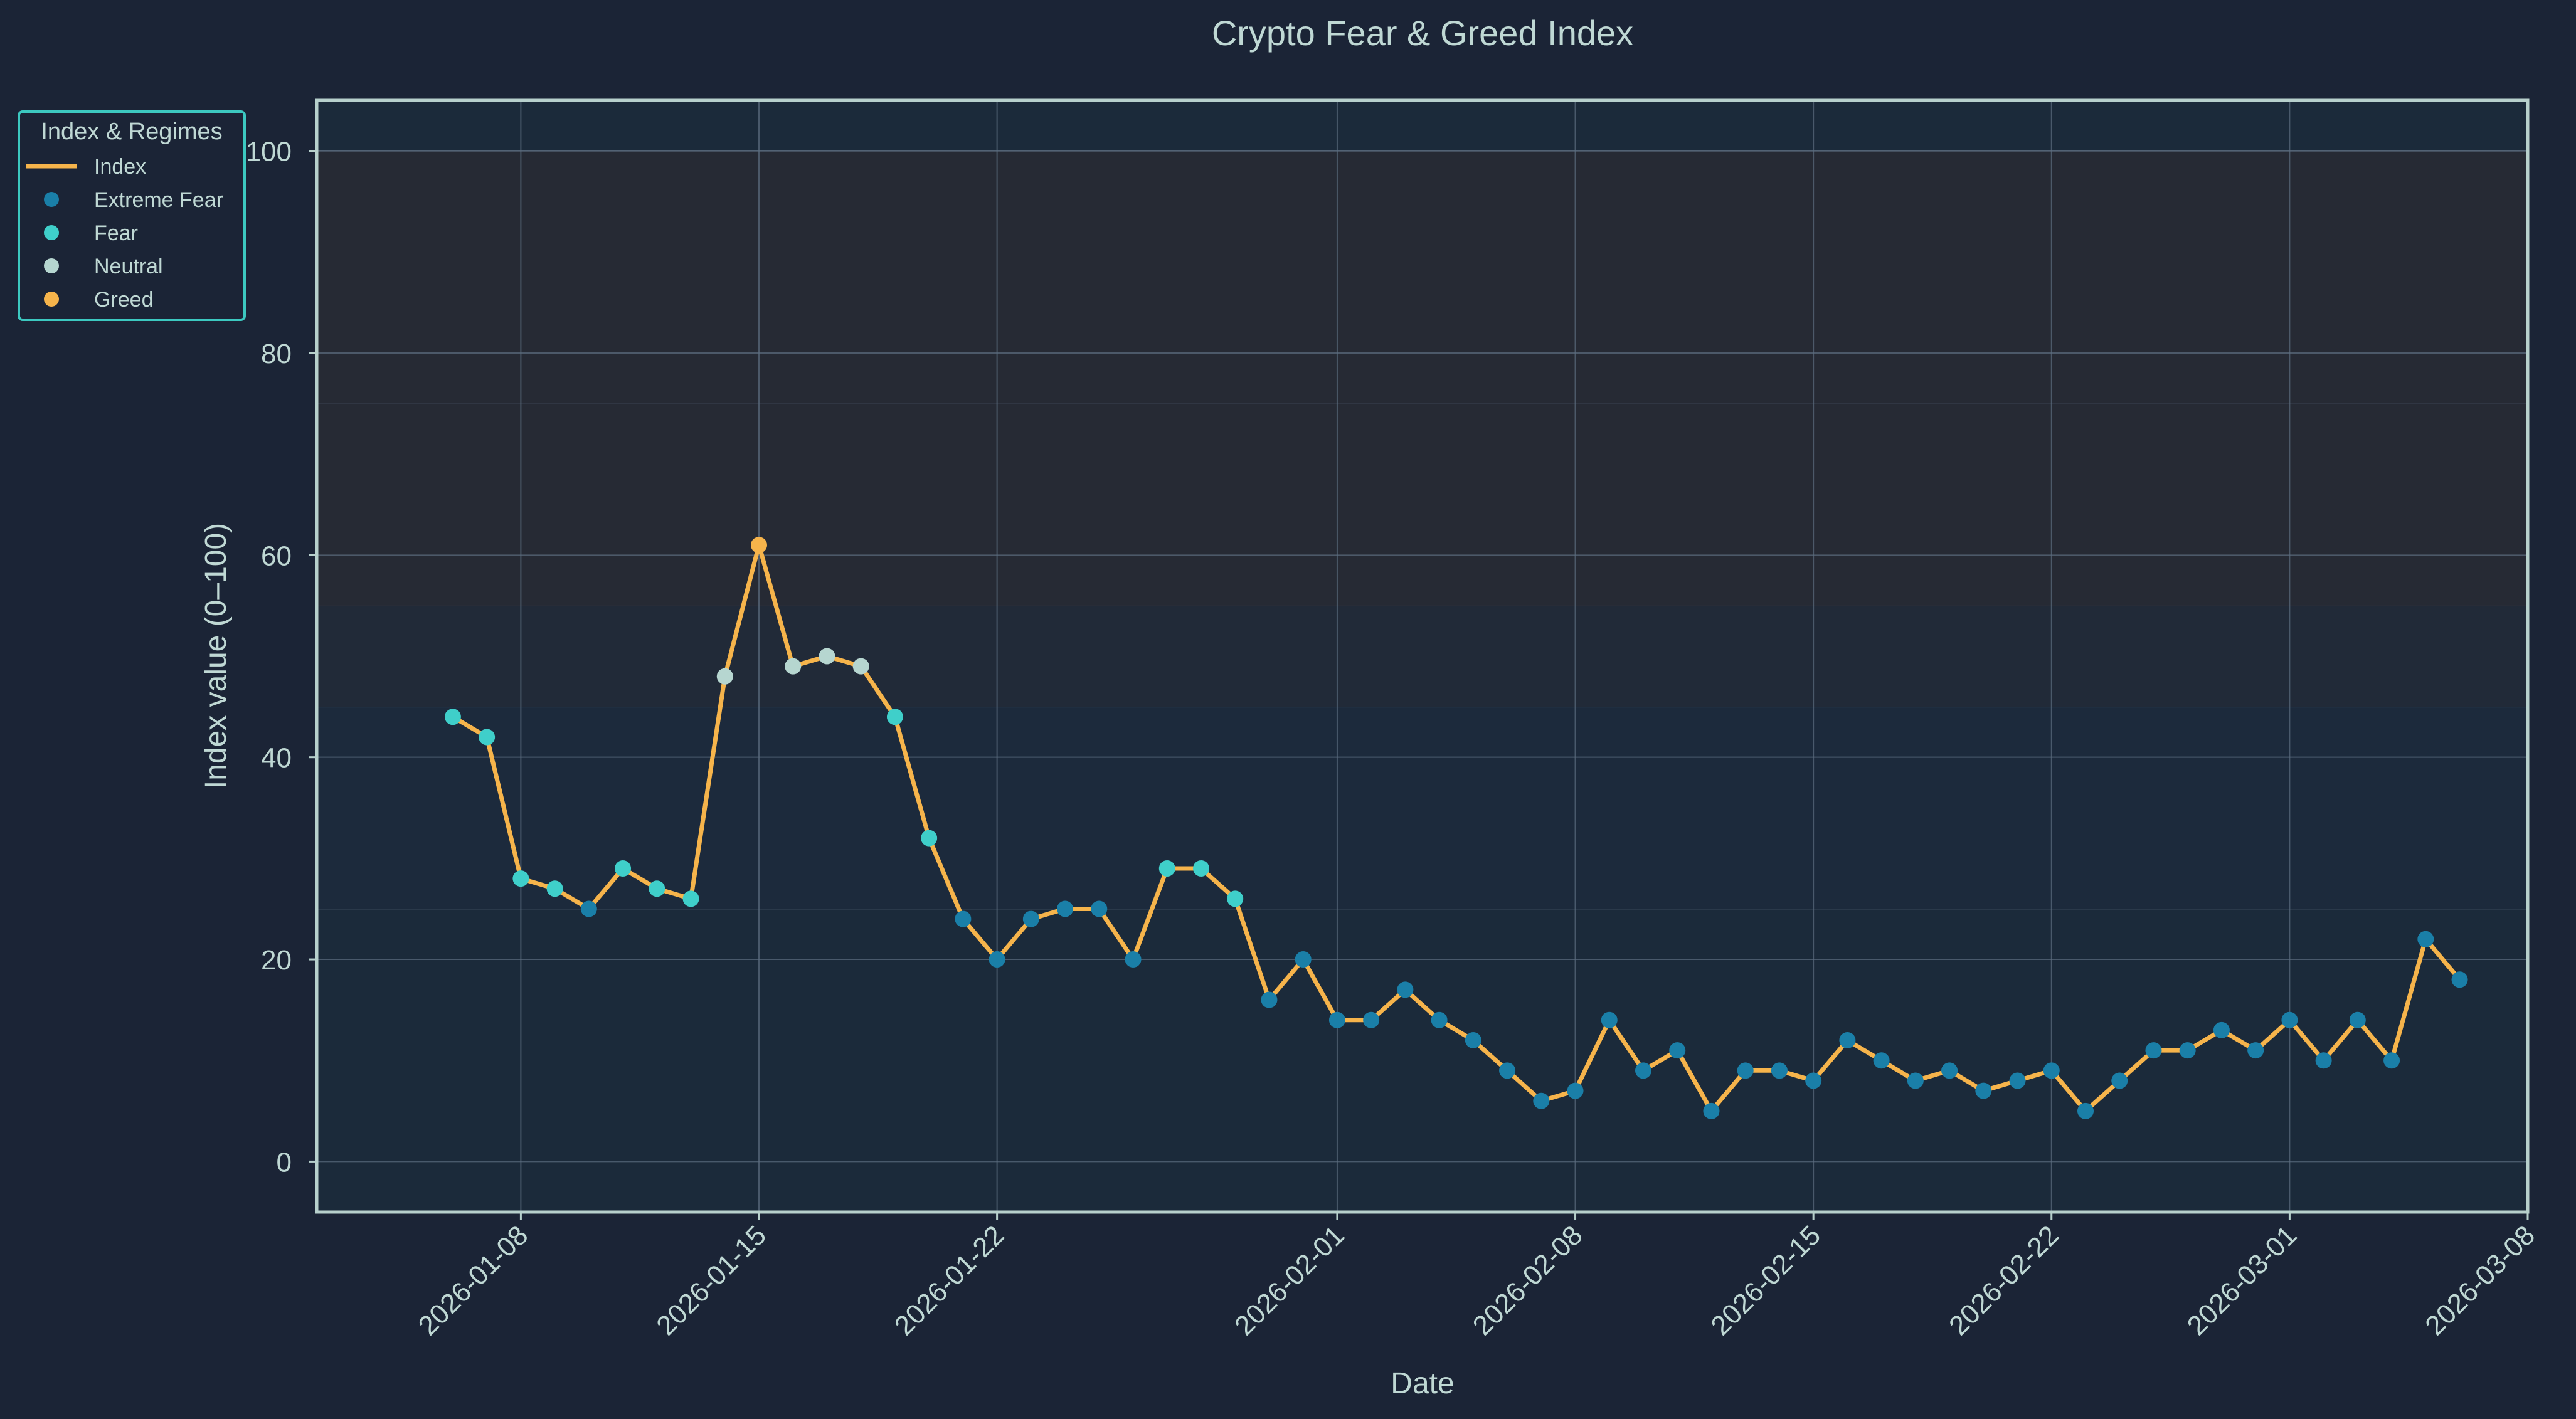 The image size is (2576, 1419). I want to click on regime-band-greed, so click(1422, 504).